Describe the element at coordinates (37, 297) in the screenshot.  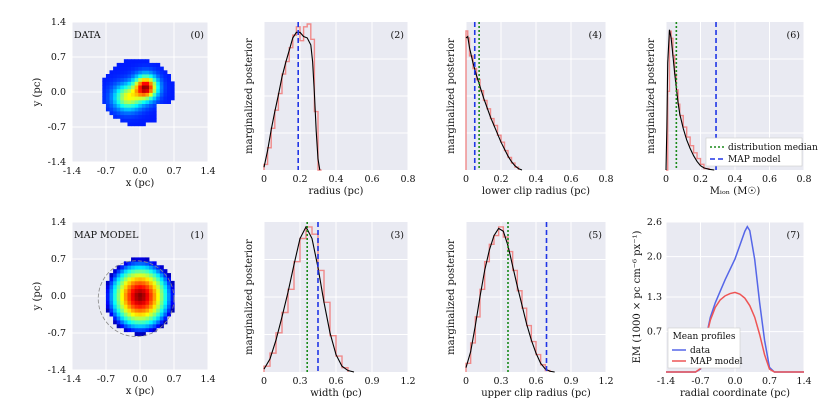
I see `p1-ylabel: y (pc)` at that location.